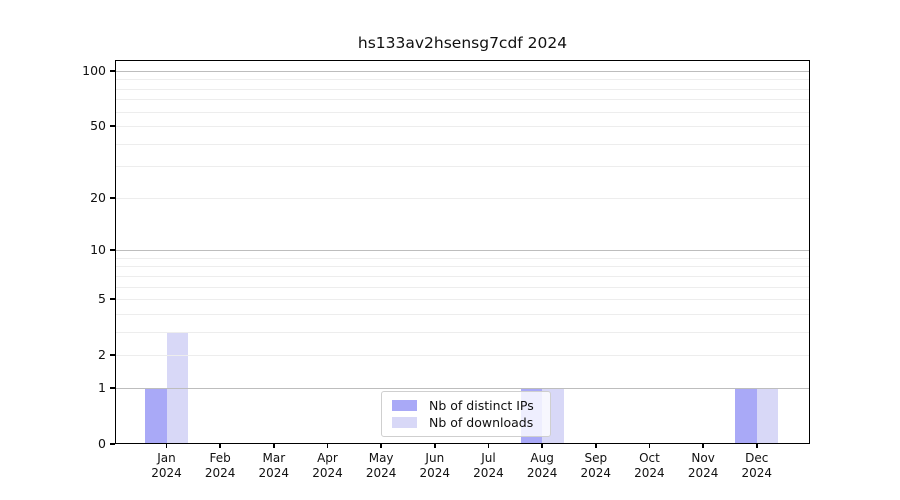 The width and height of the screenshot is (900, 500). Describe the element at coordinates (757, 465) in the screenshot. I see `x-tick-label: Dec 2024` at that location.